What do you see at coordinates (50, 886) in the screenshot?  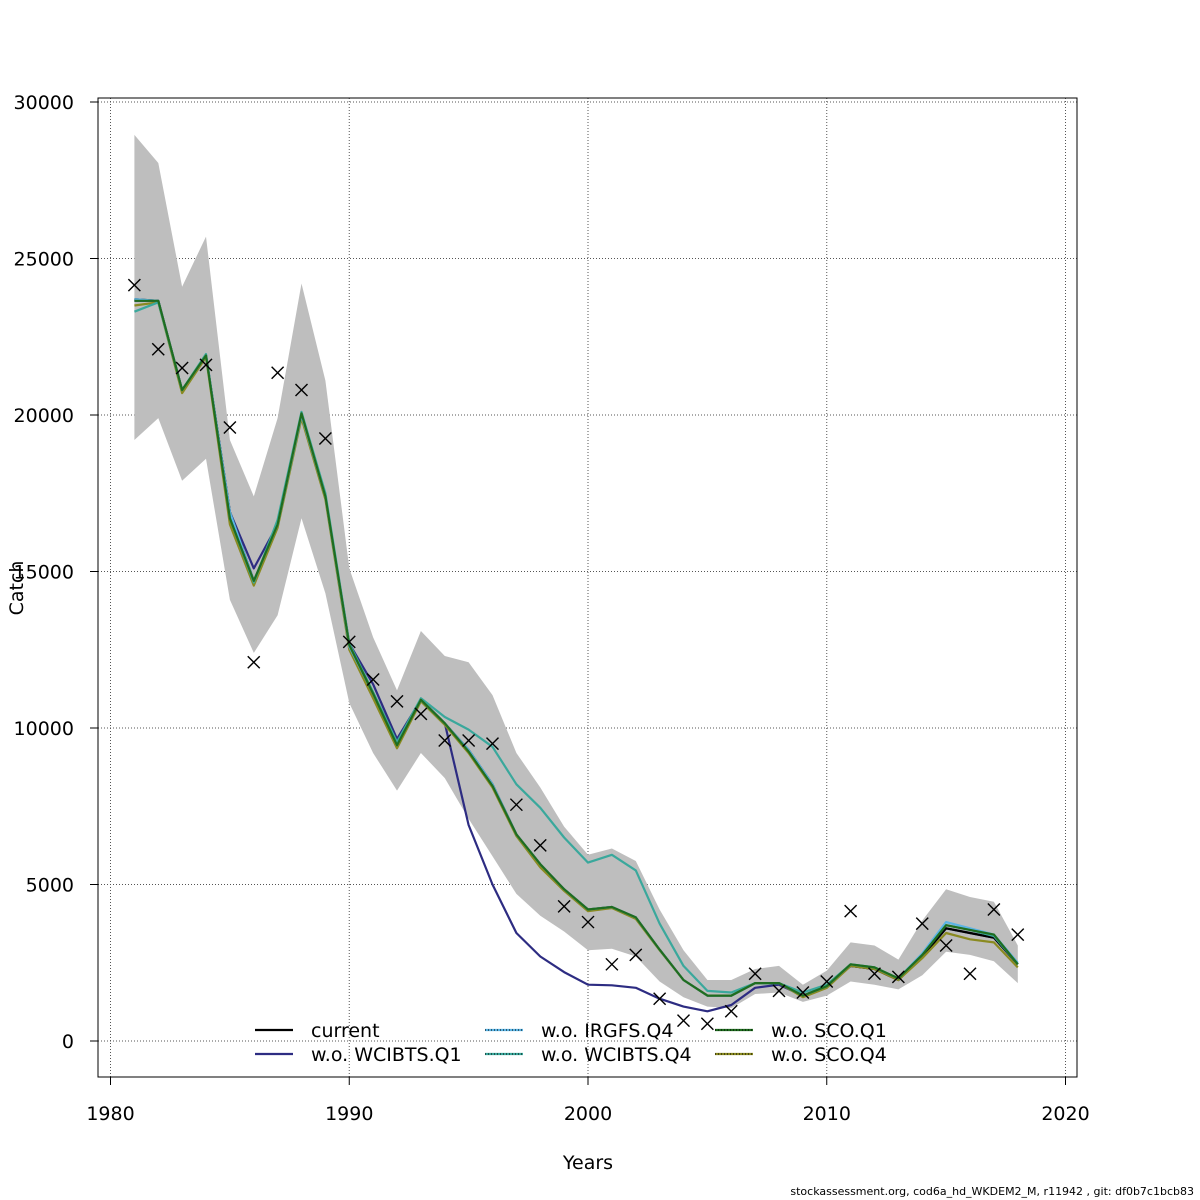 I see `y-tick-label: 5000` at bounding box center [50, 886].